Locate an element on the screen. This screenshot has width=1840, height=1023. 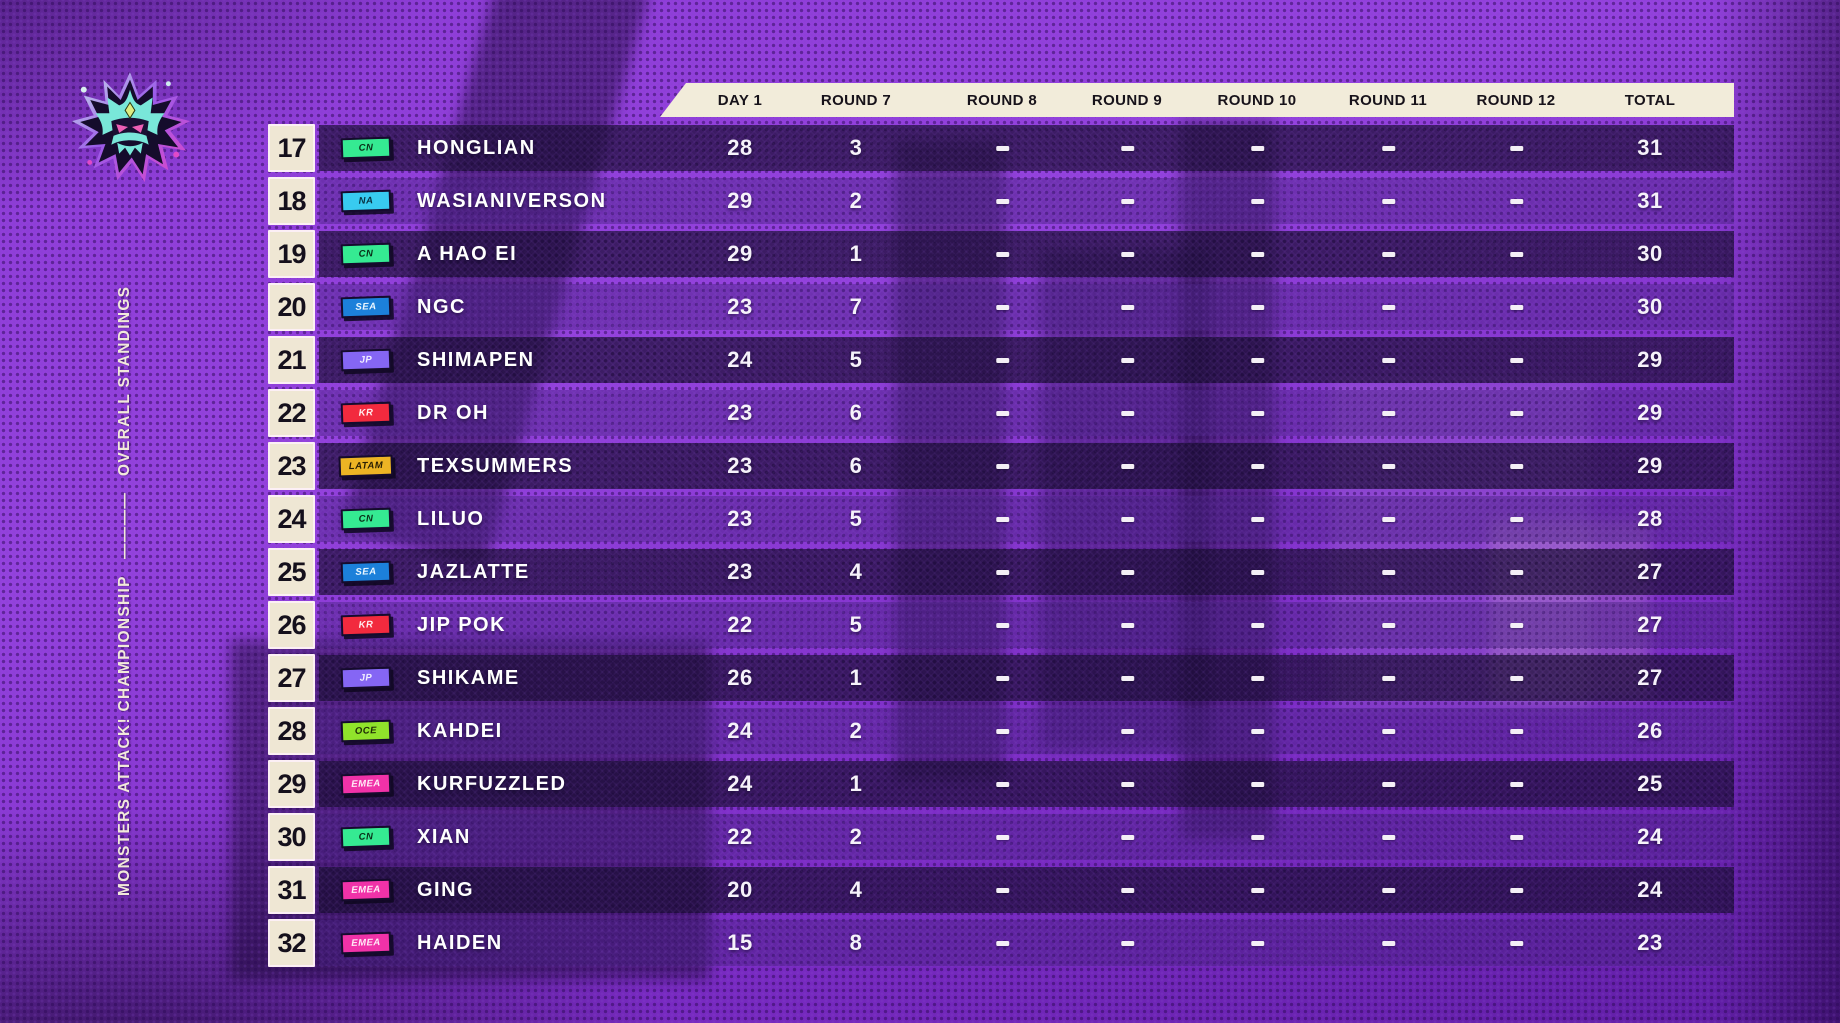
event-title: MONSTERS ATTACK! CHAMPIONSHIP is located at coordinates (124, 736).